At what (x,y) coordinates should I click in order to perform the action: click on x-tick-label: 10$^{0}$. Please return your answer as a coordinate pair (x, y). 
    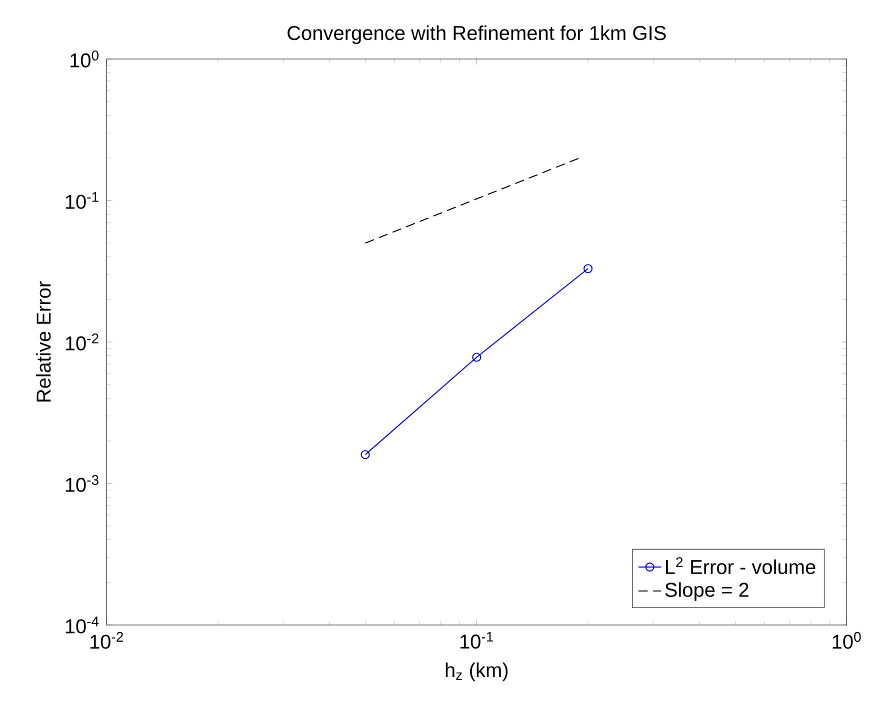
    Looking at the image, I should click on (846, 640).